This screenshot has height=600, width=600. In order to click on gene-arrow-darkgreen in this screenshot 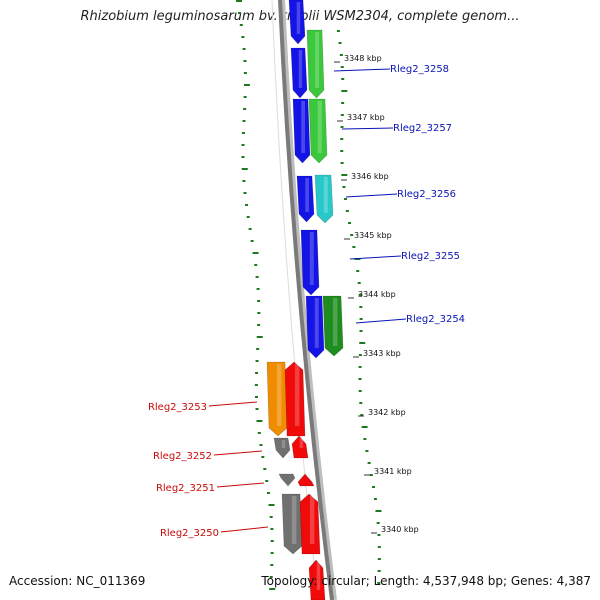, I will do `click(333, 326)`.